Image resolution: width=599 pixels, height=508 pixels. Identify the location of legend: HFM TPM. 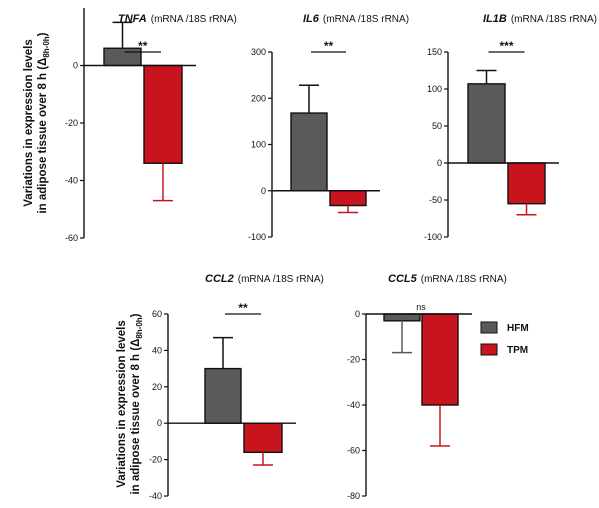
(504, 338).